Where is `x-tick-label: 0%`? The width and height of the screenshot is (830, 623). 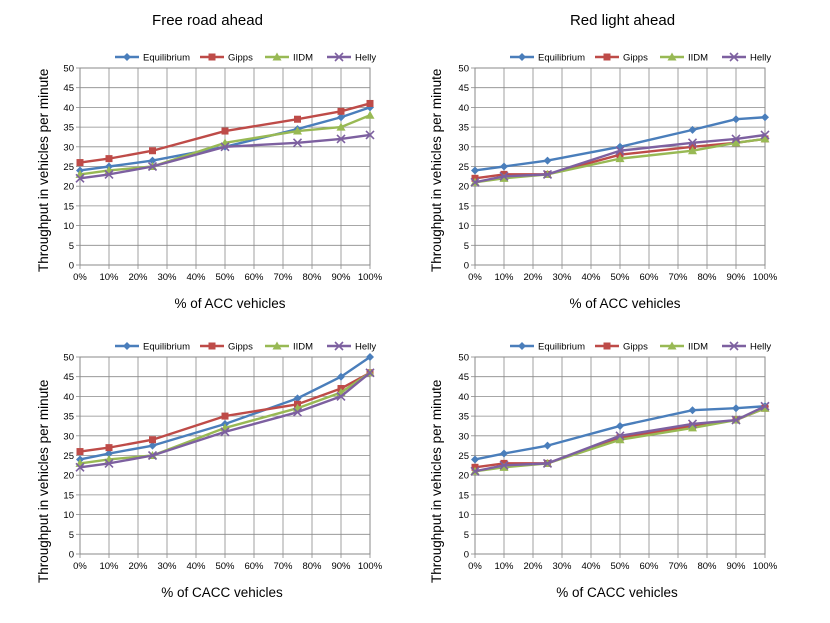 x-tick-label: 0% is located at coordinates (80, 566).